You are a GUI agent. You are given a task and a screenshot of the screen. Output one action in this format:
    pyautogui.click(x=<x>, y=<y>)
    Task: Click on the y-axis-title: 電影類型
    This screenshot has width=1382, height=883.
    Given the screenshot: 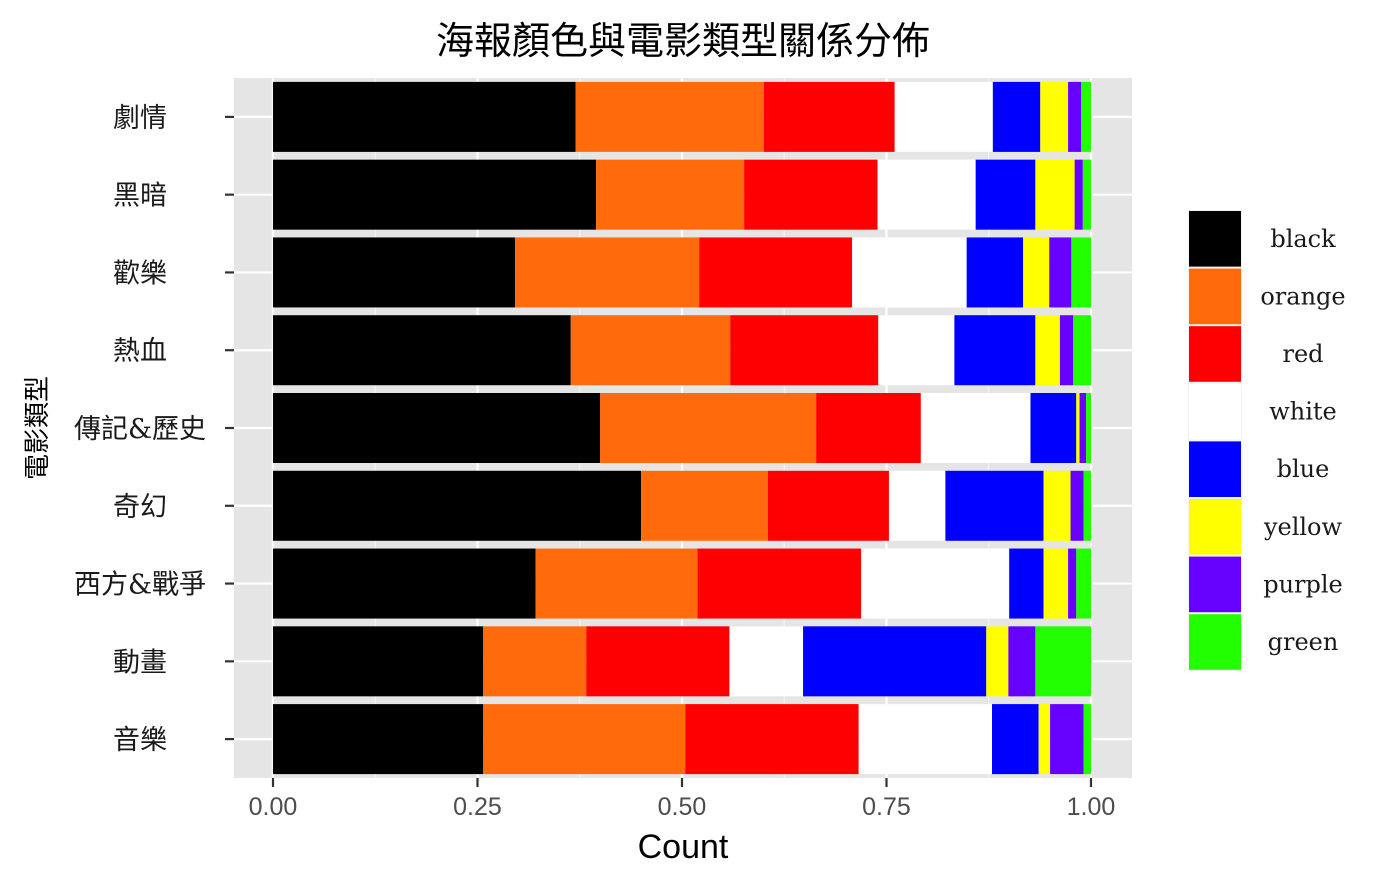 What is the action you would take?
    pyautogui.click(x=38, y=428)
    